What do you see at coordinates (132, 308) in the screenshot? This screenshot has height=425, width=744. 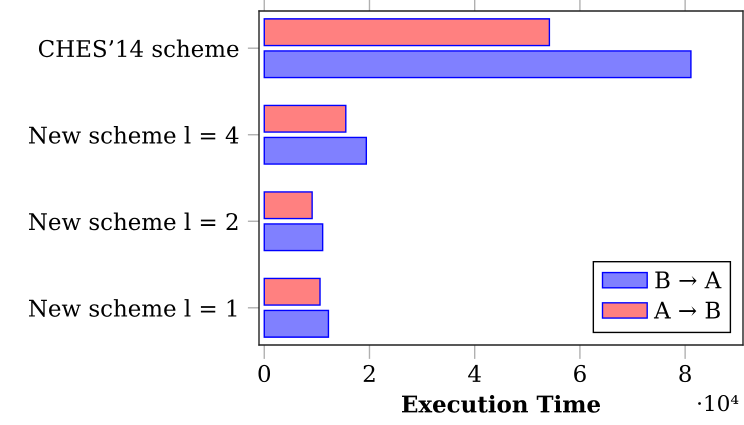 I see `y-tick-label: New scheme l = 1` at bounding box center [132, 308].